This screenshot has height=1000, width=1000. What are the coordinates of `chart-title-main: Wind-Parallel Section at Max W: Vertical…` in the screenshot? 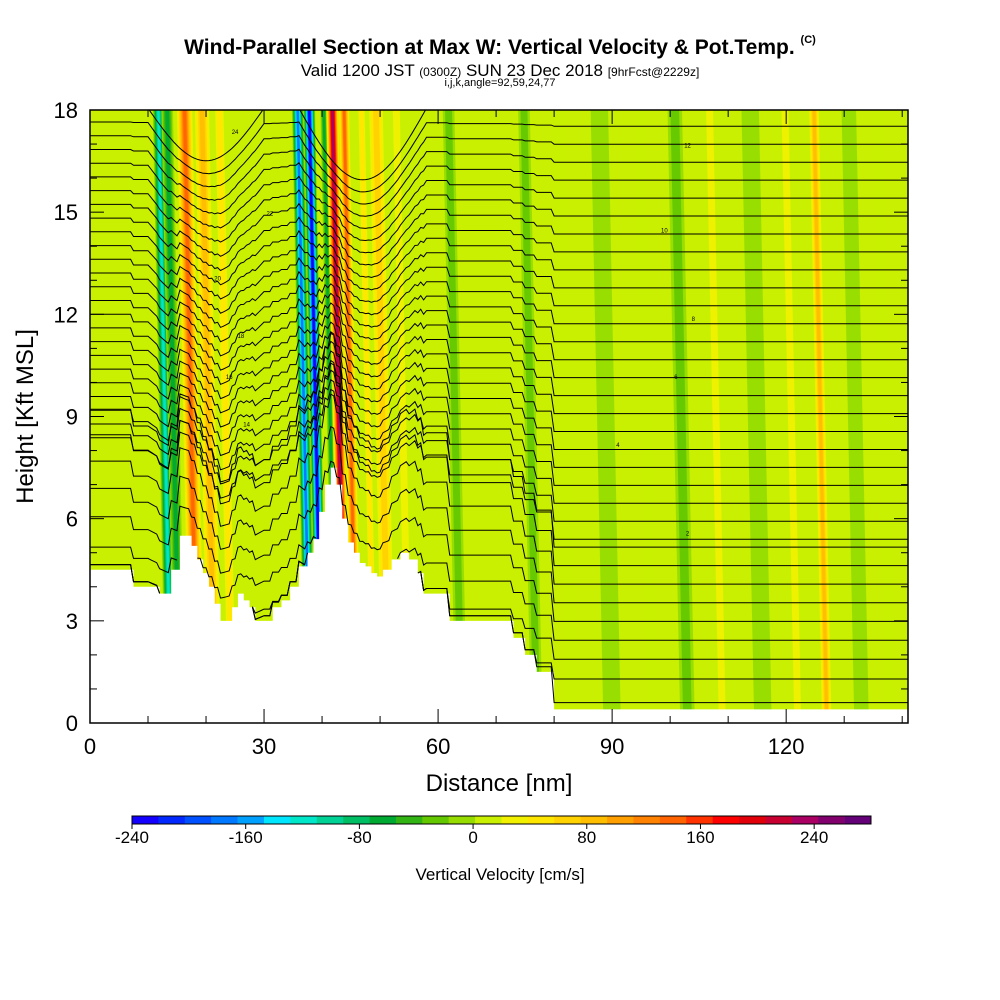 It's located at (489, 47).